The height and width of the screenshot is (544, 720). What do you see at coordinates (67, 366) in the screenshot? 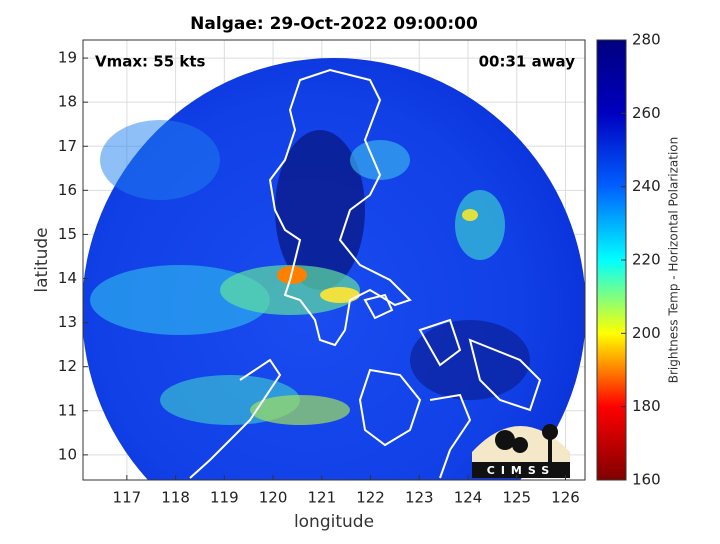
I see `y-tick-label: 12` at bounding box center [67, 366].